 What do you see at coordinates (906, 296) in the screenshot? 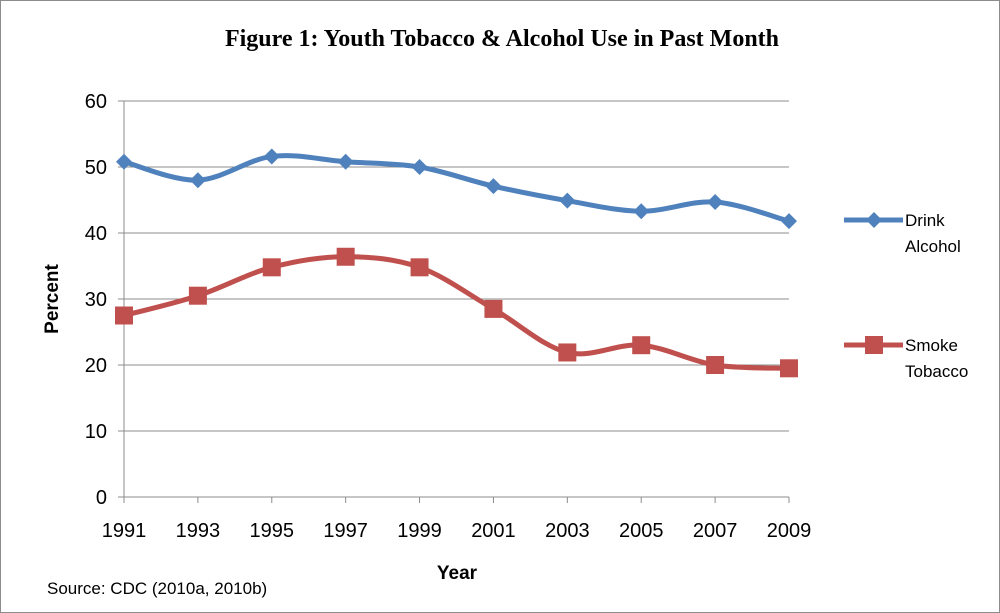
I see `legend: Drink Alcohol Smoke Tobacco` at bounding box center [906, 296].